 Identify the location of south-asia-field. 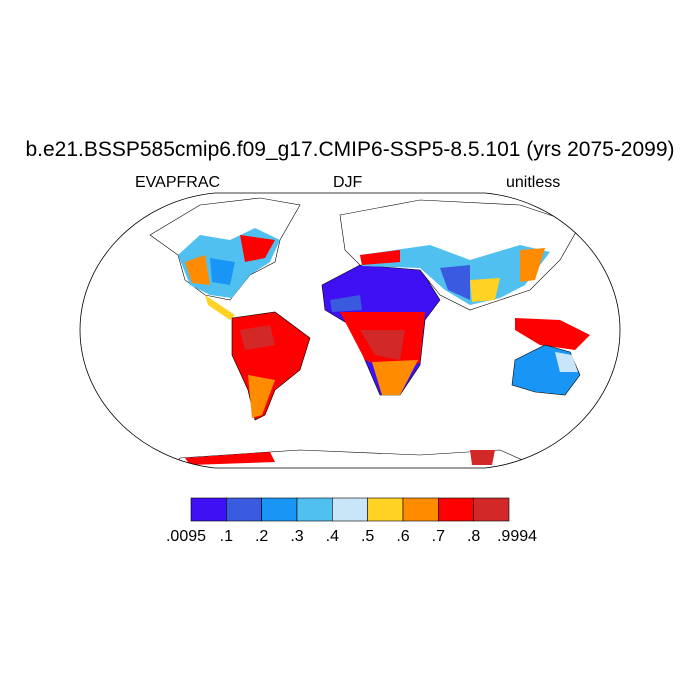
(485, 290).